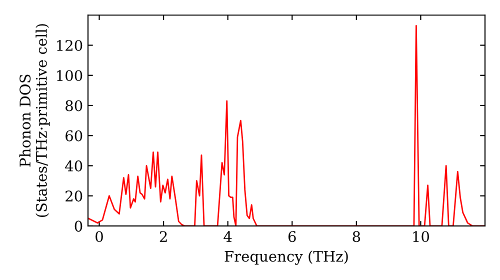 This screenshot has height=280, width=500. What do you see at coordinates (292, 236) in the screenshot?
I see `x-tick-label: 6` at bounding box center [292, 236].